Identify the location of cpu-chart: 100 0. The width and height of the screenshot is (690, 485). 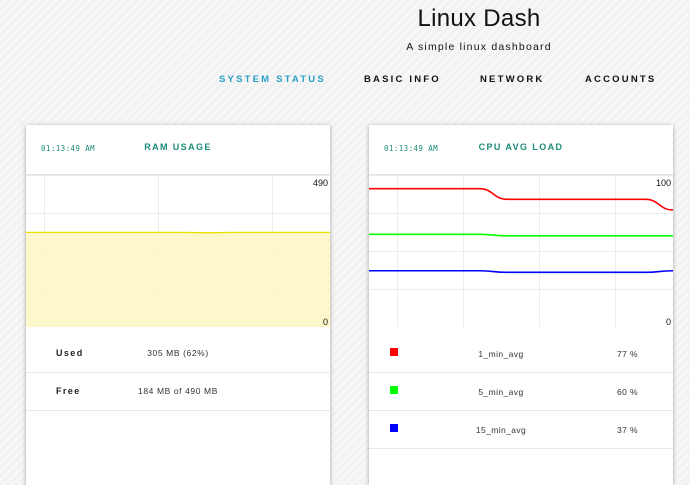
(521, 251).